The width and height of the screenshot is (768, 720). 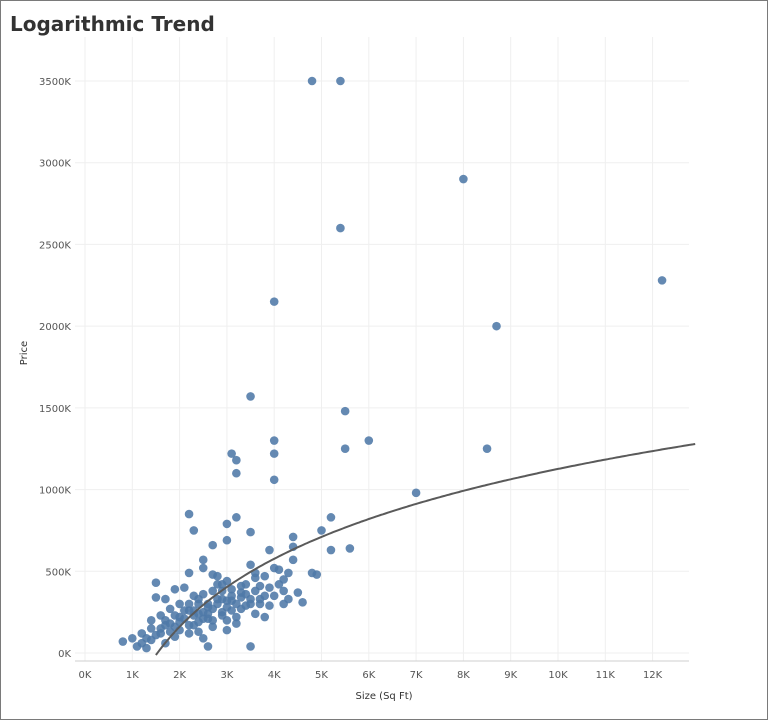 What do you see at coordinates (383, 696) in the screenshot?
I see `x-axis-title: Size (Sq Ft)` at bounding box center [383, 696].